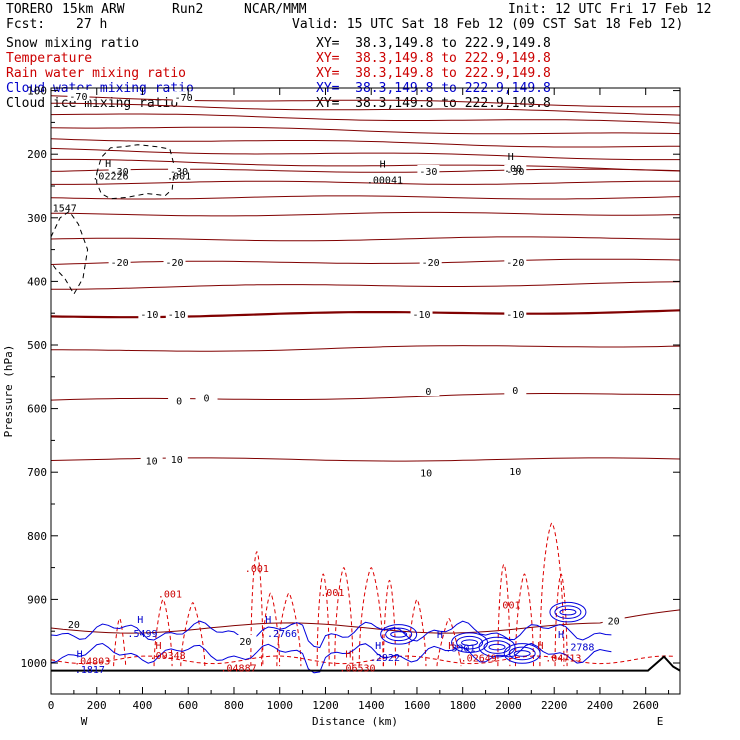 The image size is (740, 740). Describe the element at coordinates (385, 180) in the screenshot. I see `snow-value-label: .00041` at that location.